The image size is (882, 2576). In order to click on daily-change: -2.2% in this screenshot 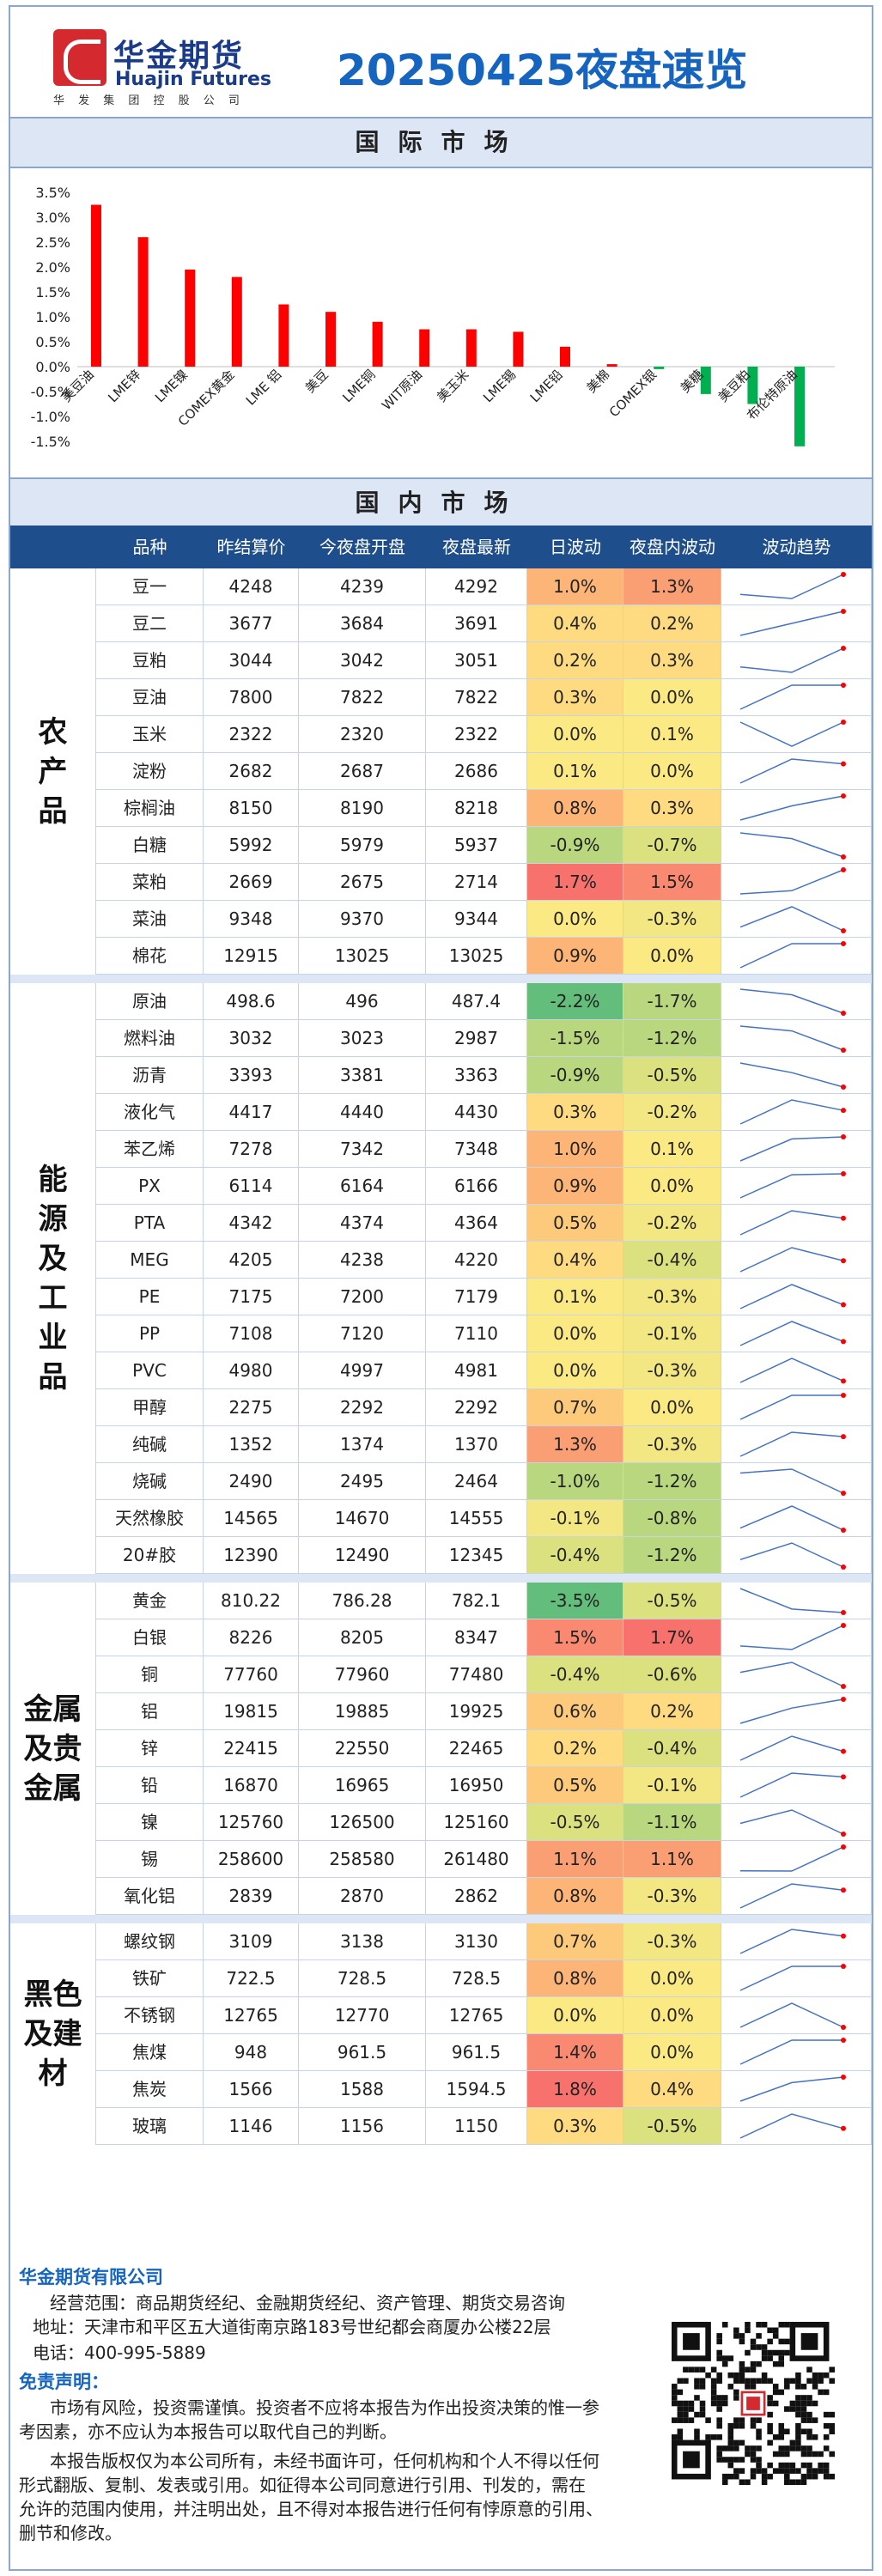, I will do `click(575, 1002)`.